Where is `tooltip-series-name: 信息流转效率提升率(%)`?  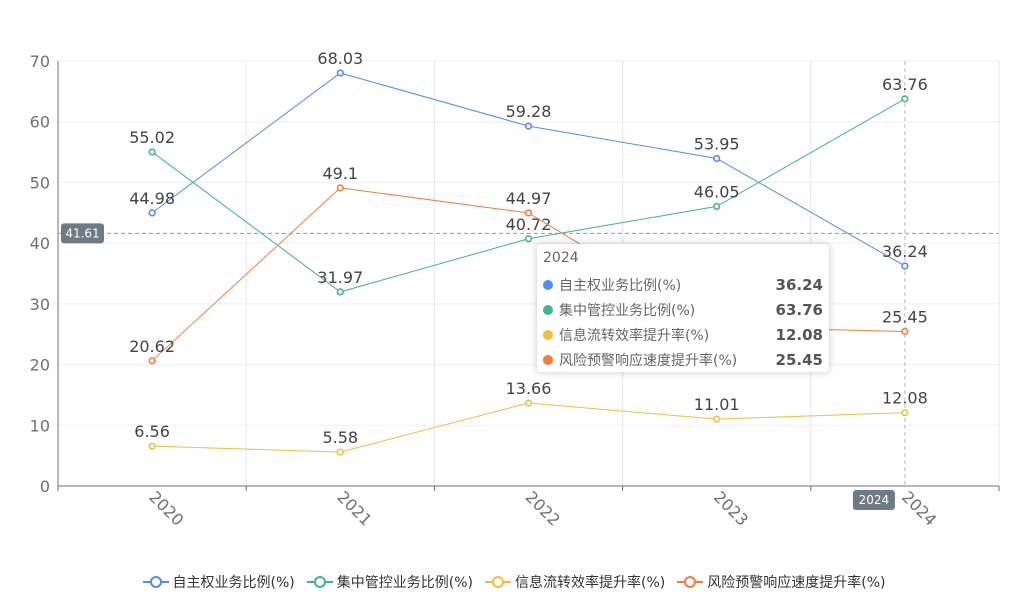
tooltip-series-name: 信息流转效率提升率(%) is located at coordinates (634, 335).